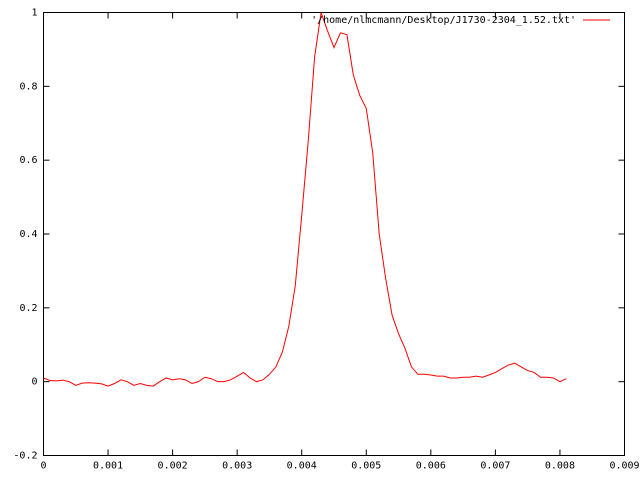 The image size is (640, 480). What do you see at coordinates (431, 466) in the screenshot?
I see `x-tick-label: 0.006` at bounding box center [431, 466].